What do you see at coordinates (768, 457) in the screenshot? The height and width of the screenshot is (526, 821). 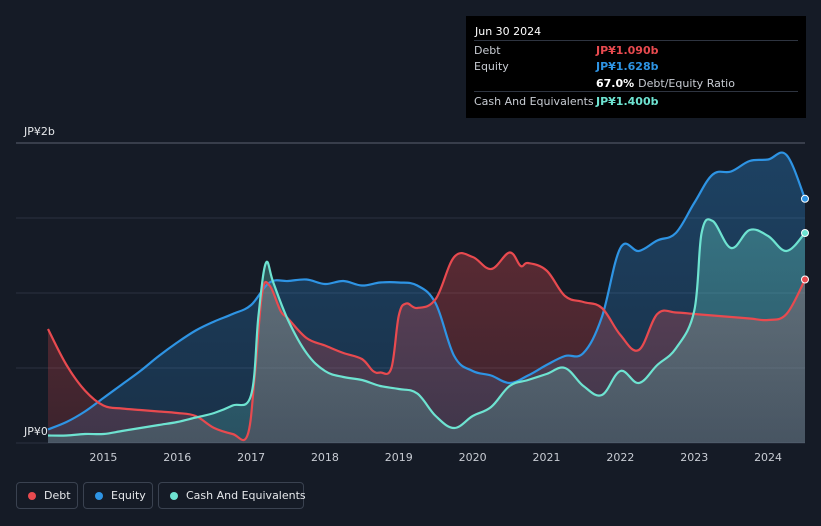 I see `x-tick-label: 2024` at bounding box center [768, 457].